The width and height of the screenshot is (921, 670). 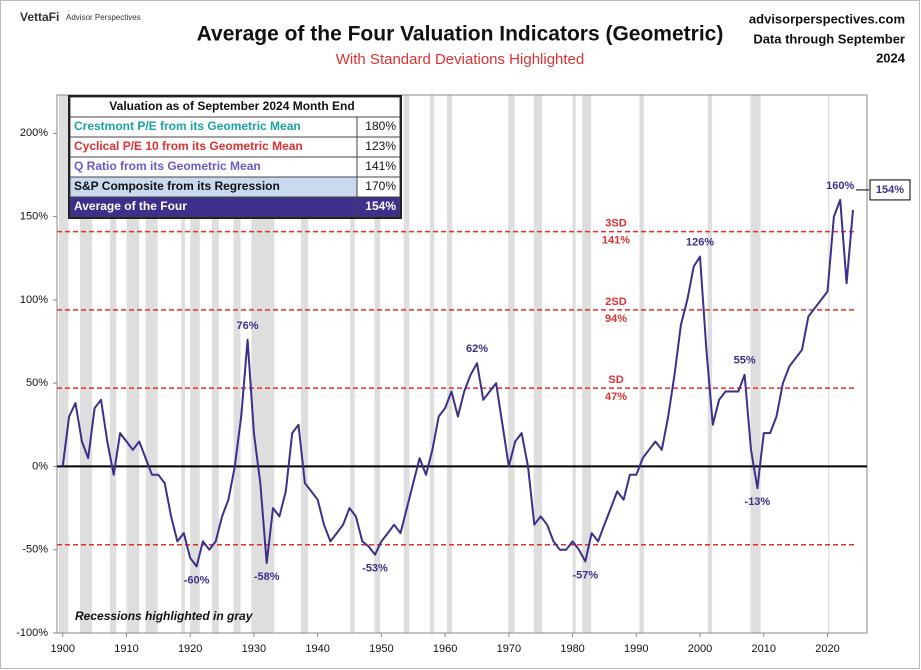 What do you see at coordinates (167, 166) in the screenshot?
I see `table-row-label: Q Ratio from its Geometric Mean` at bounding box center [167, 166].